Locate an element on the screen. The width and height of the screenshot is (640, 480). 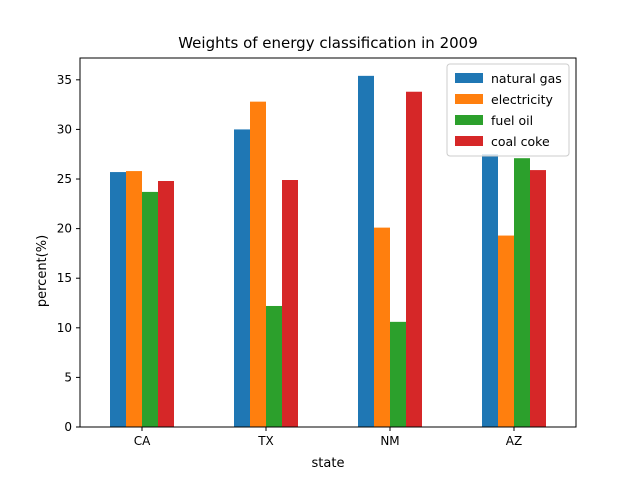
y-tick-label: 10 is located at coordinates (64, 328).